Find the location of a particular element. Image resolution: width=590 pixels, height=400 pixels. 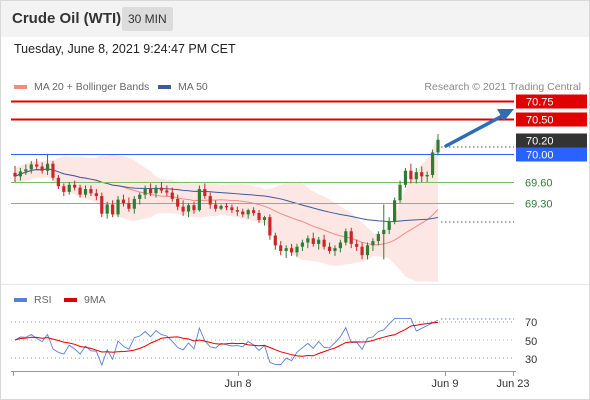

rsi-level-70: 70 is located at coordinates (531, 323).